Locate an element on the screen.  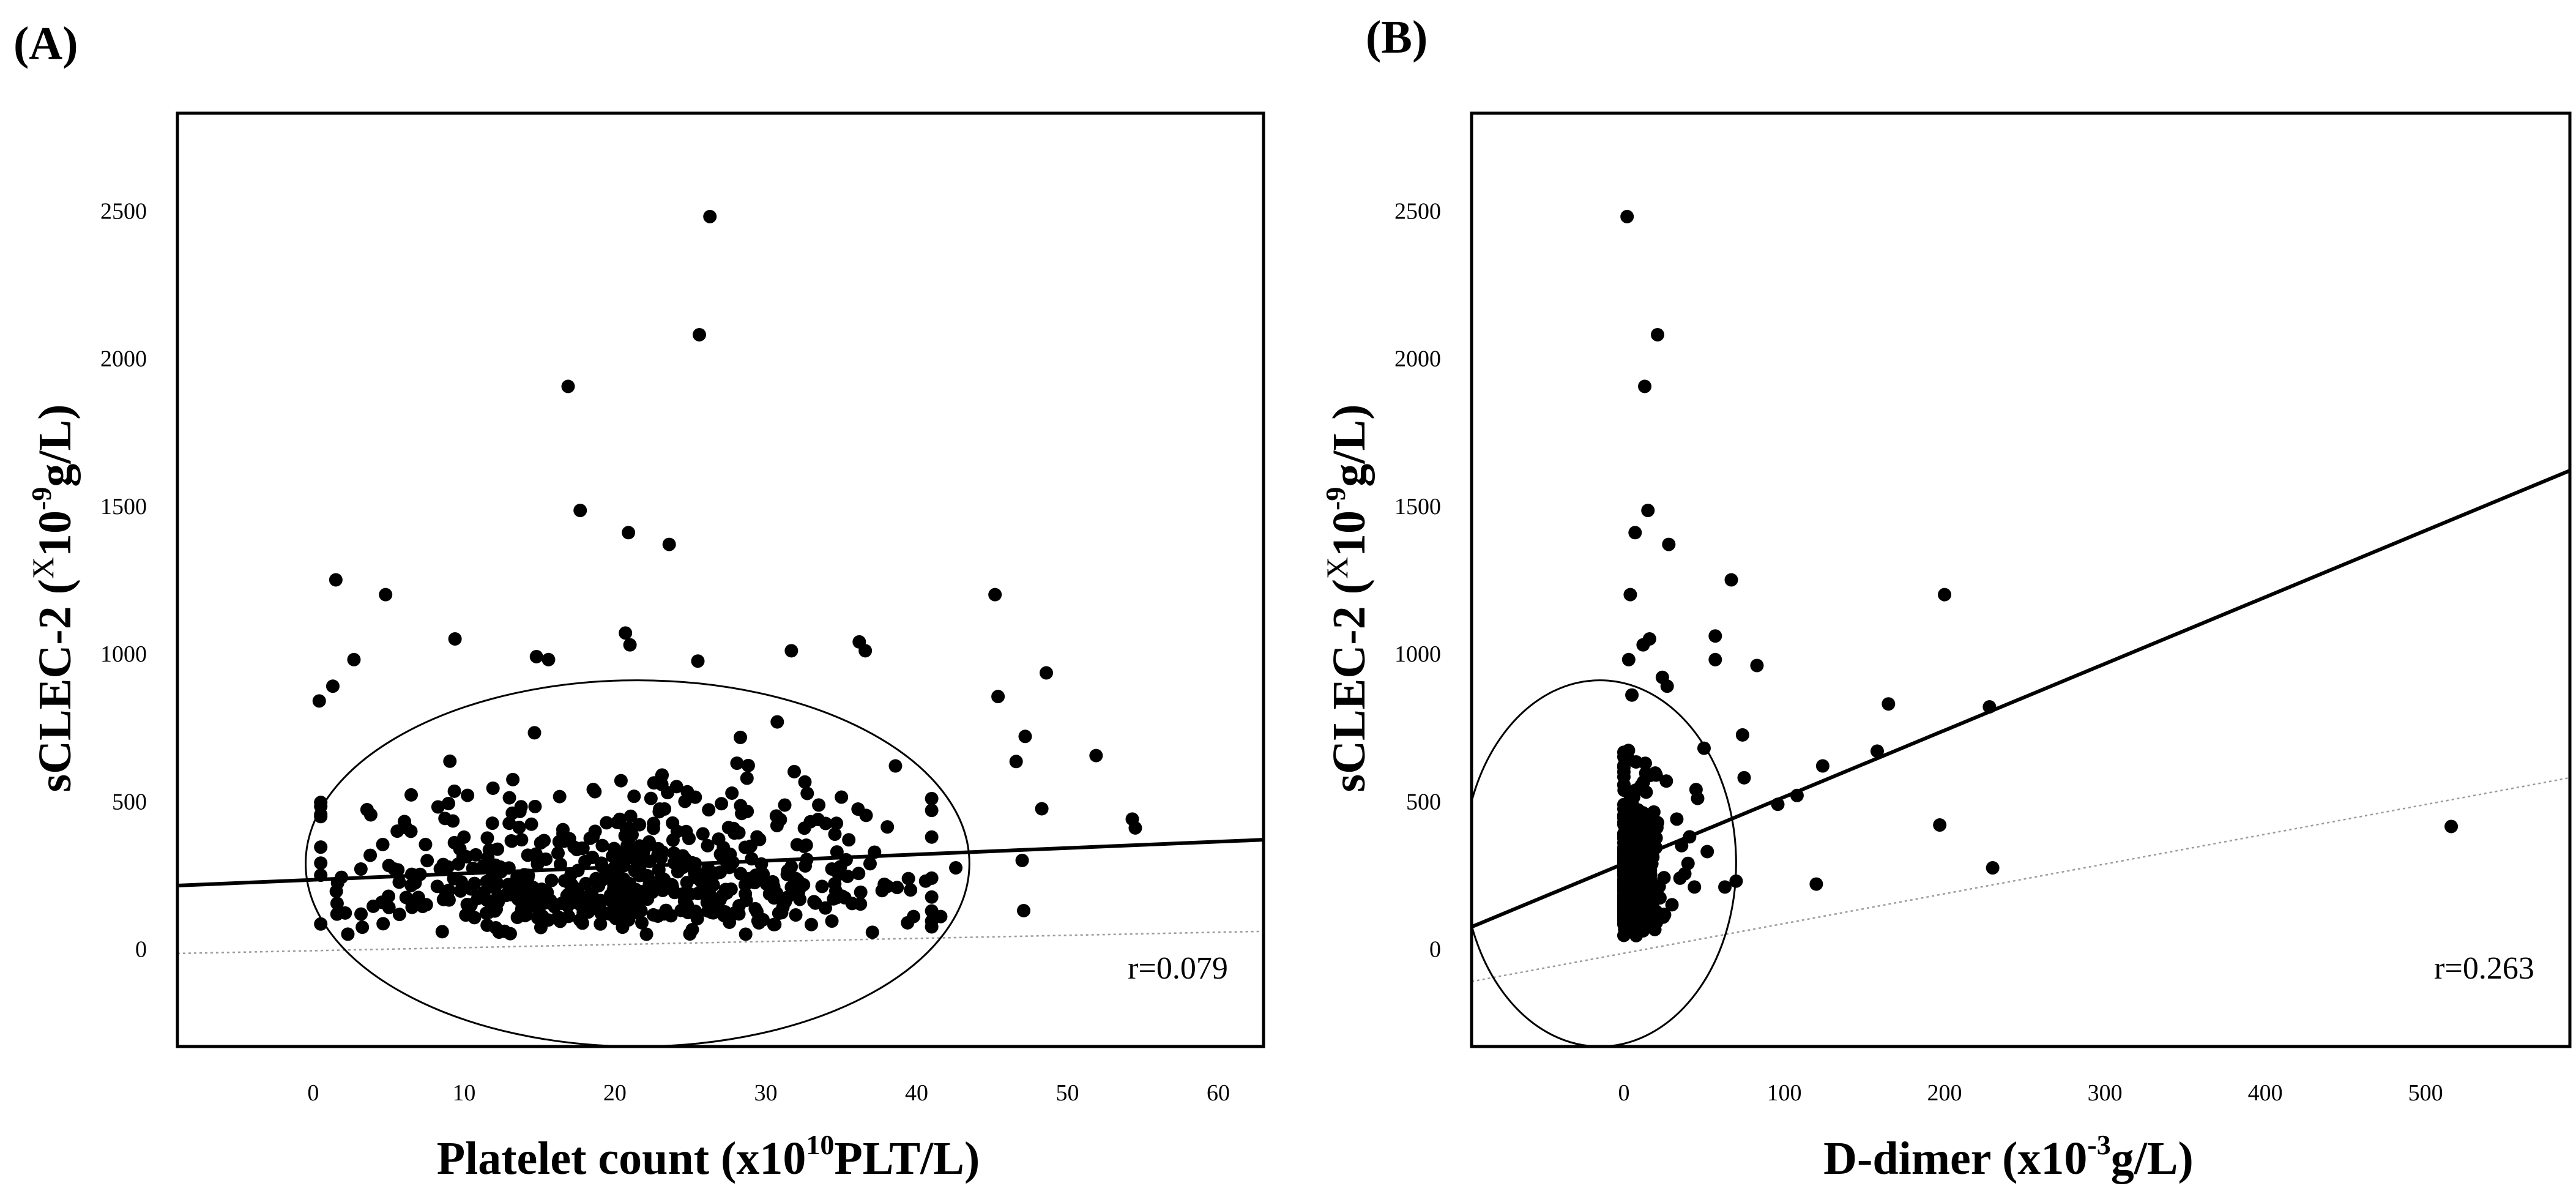
x-axis-title: Platelet count (x1010PLT/L) is located at coordinates (709, 1156).